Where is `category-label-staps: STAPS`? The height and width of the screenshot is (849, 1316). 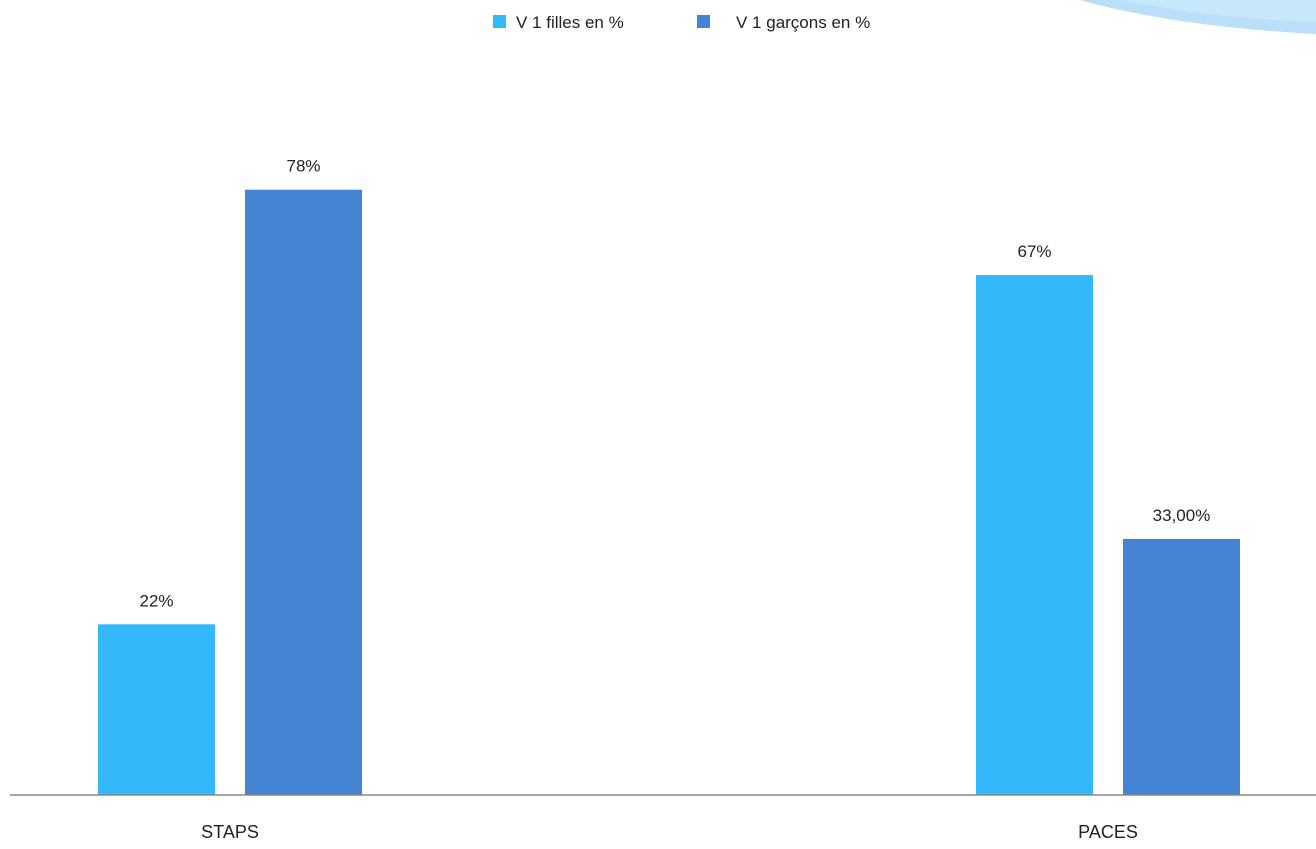
category-label-staps: STAPS is located at coordinates (230, 832).